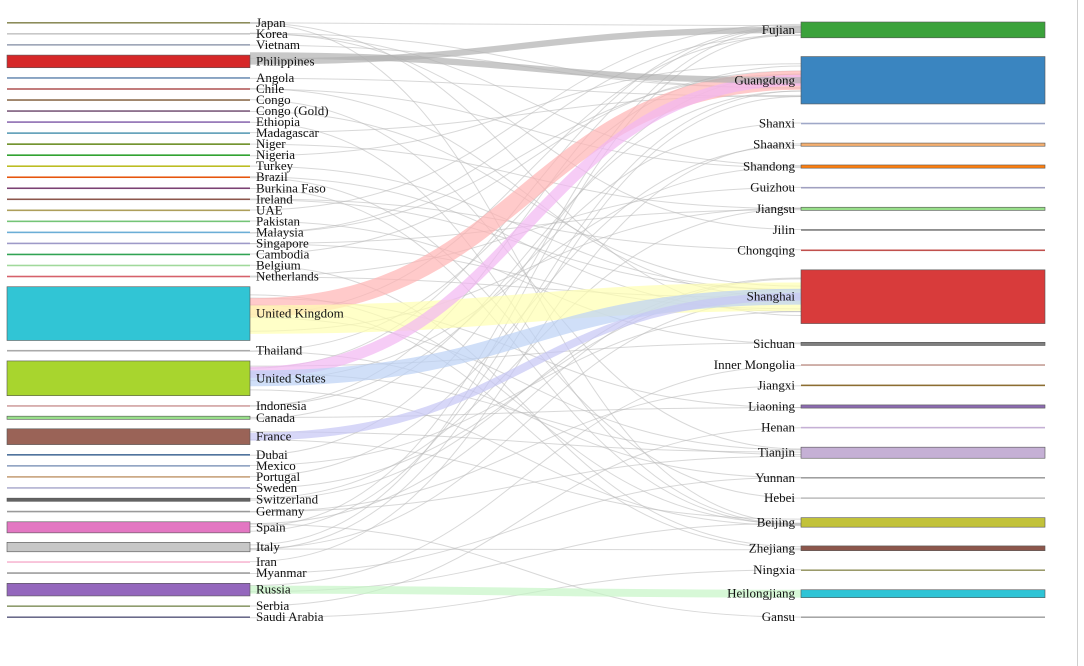 This screenshot has height=666, width=1084. Describe the element at coordinates (779, 29) in the screenshot. I see `target-label-fujian: Fujian` at that location.